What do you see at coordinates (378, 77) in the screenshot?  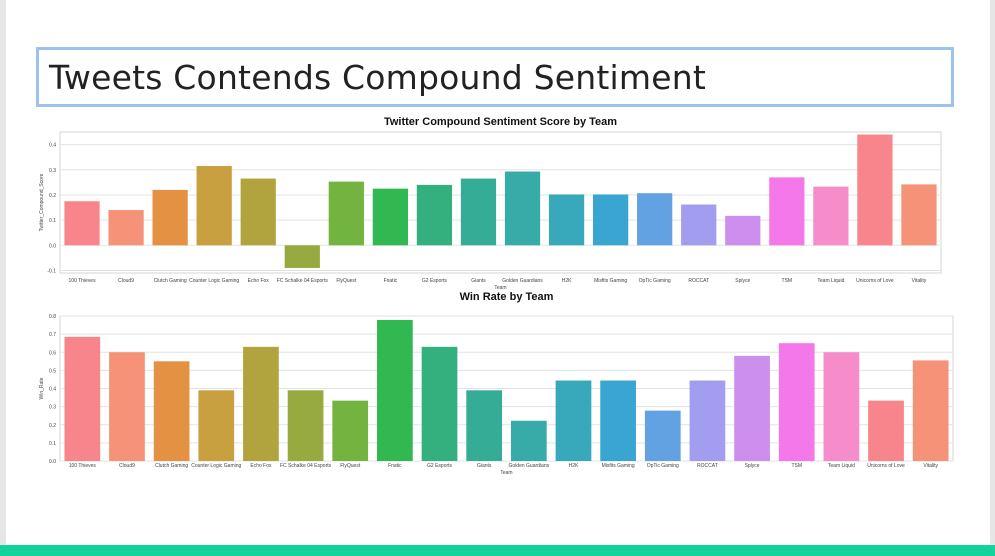 I see `slide-title: Tweets Contends Compound Sentiment` at bounding box center [378, 77].